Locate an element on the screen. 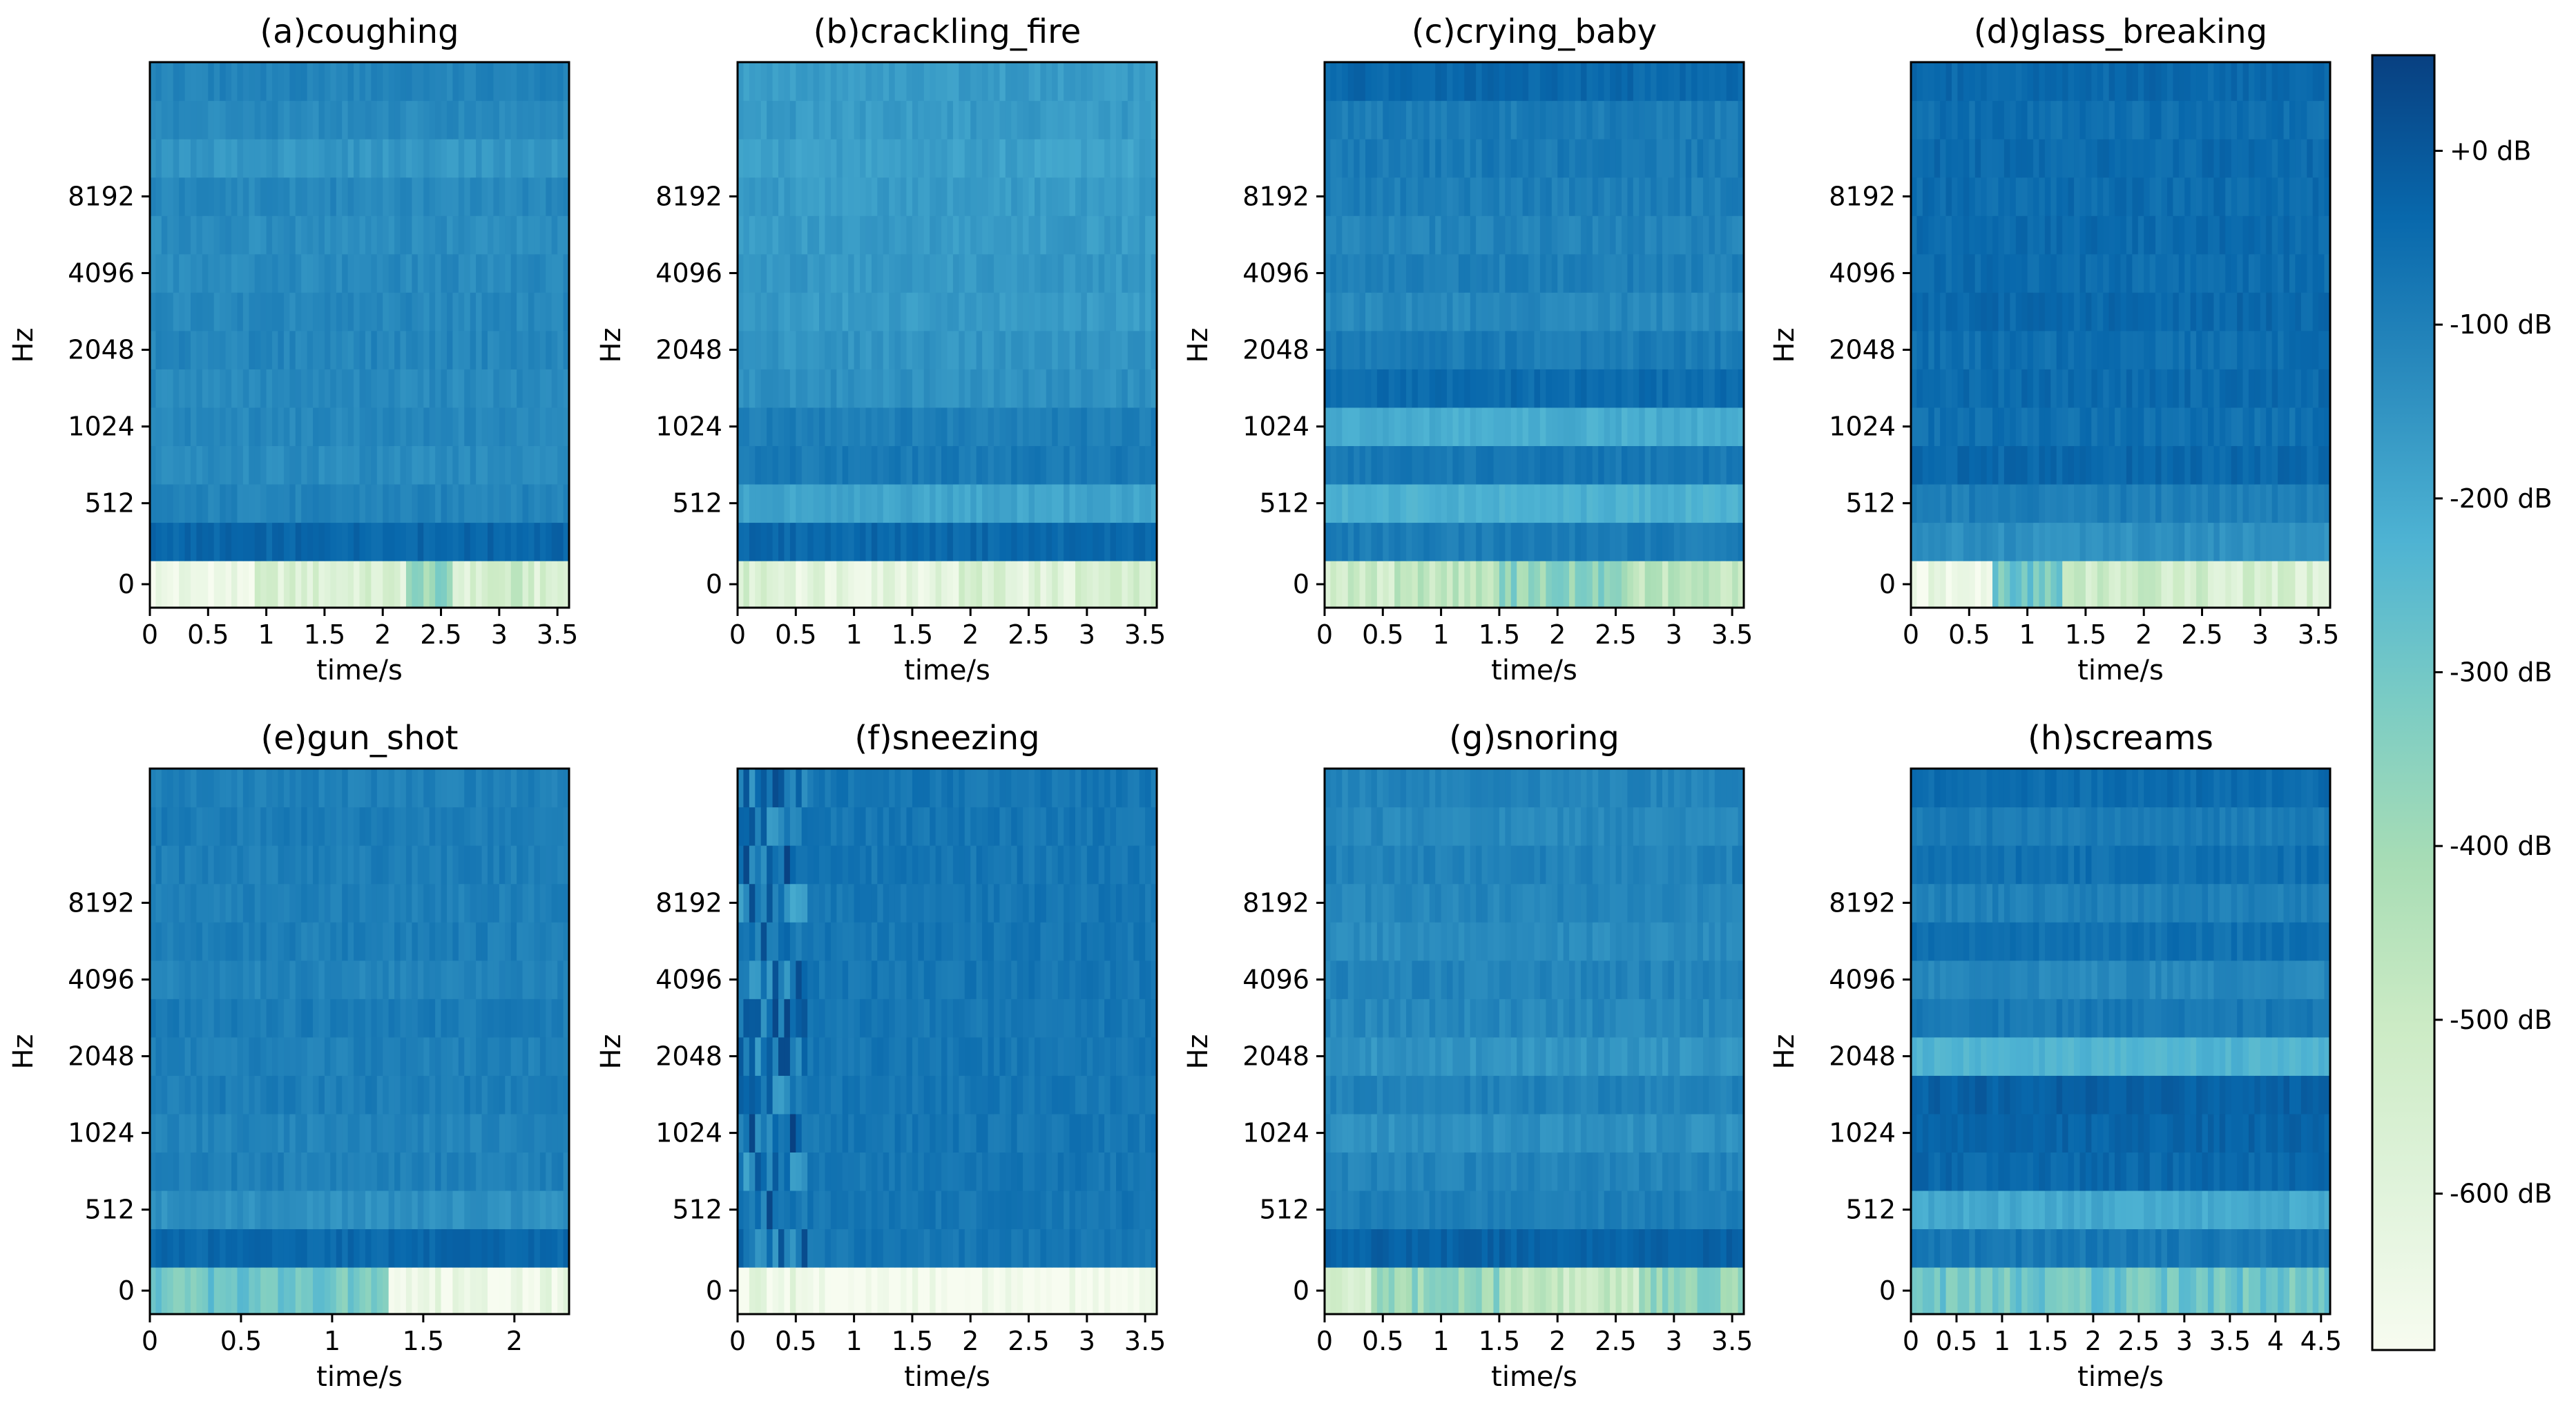  y-tick-label: 8192 is located at coordinates (688, 196).